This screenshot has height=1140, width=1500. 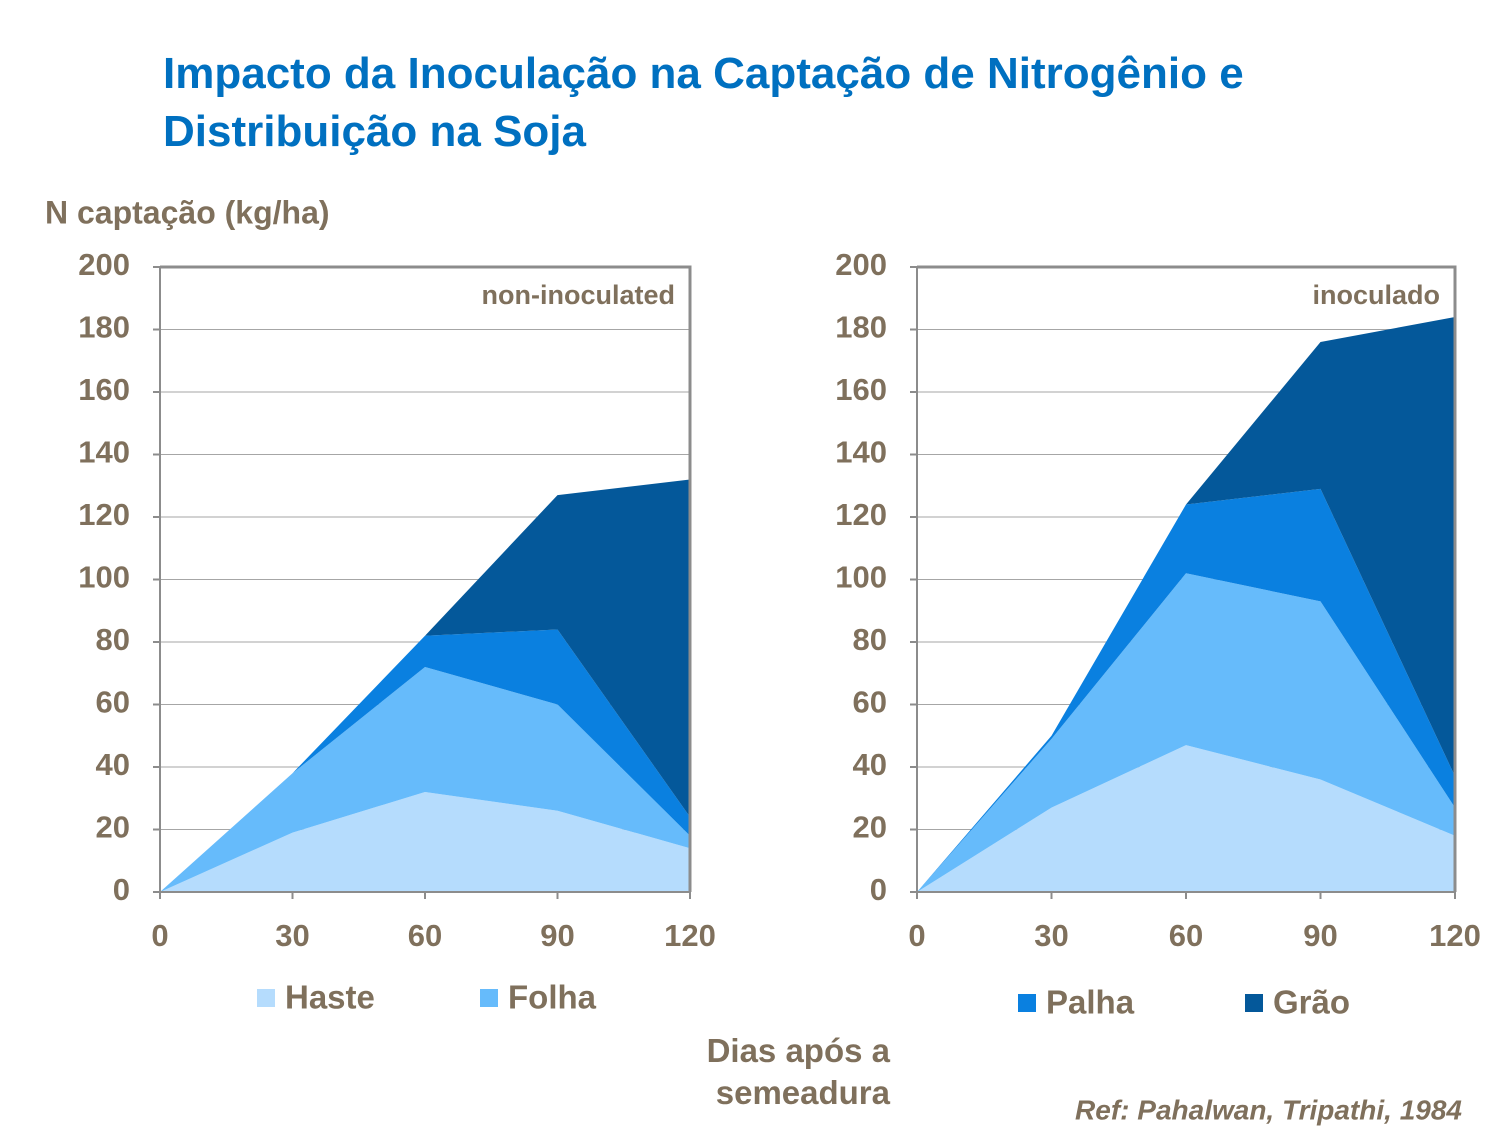 What do you see at coordinates (798, 1071) in the screenshot?
I see `x-axis-label: Dias após a semeadura` at bounding box center [798, 1071].